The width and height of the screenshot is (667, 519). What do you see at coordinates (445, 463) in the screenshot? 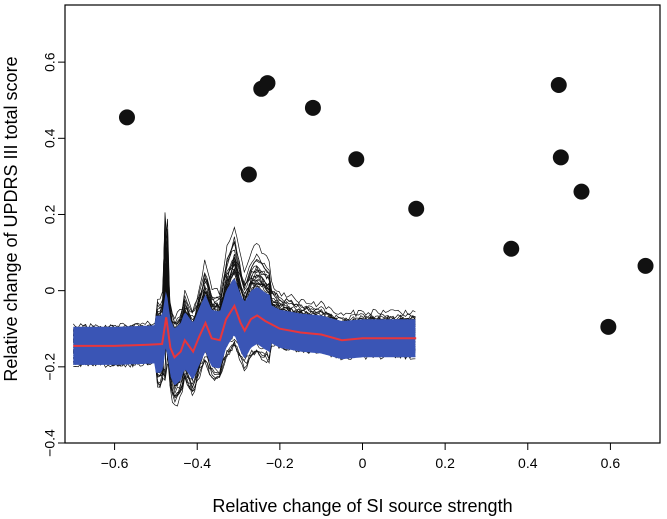
I see `x-tick-label: 0.2` at bounding box center [445, 463].